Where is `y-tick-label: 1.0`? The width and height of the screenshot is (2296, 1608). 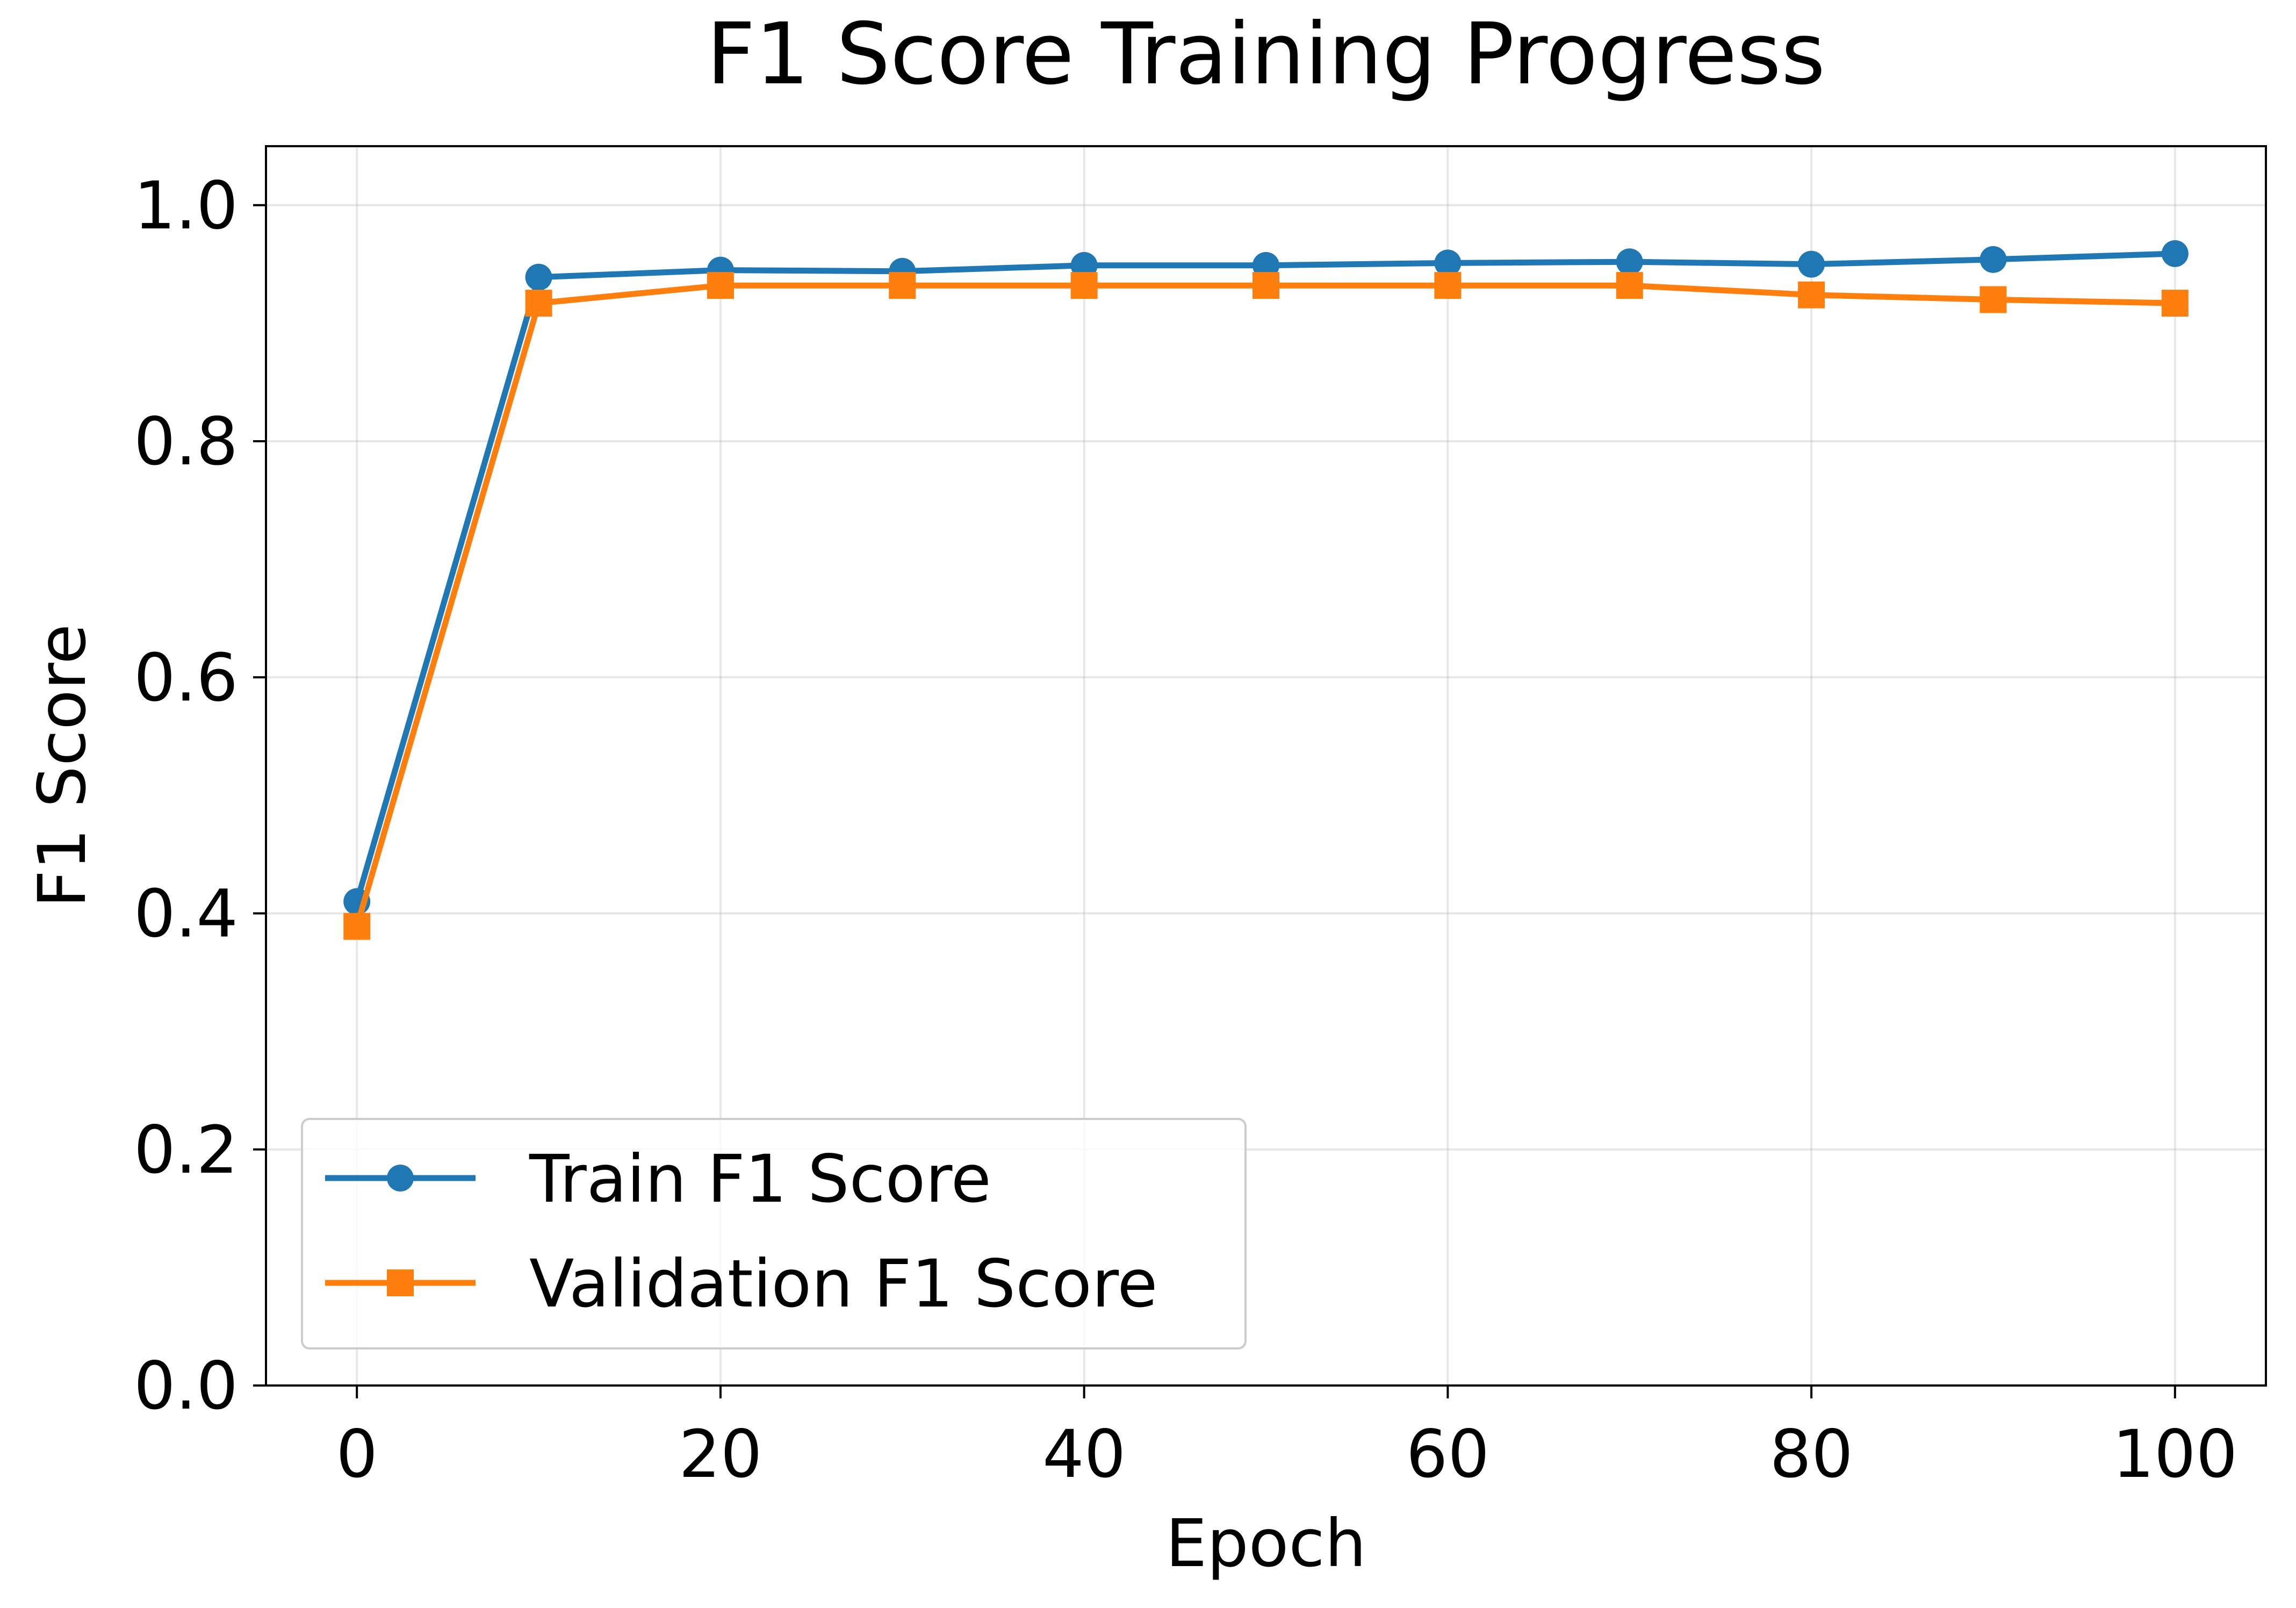 y-tick-label: 1.0 is located at coordinates (186, 206).